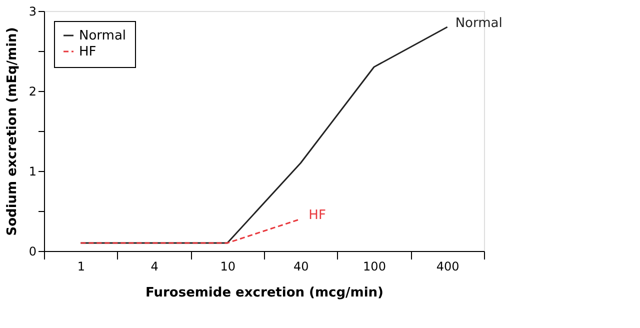  I want to click on legend-label: Normal, so click(102, 36).